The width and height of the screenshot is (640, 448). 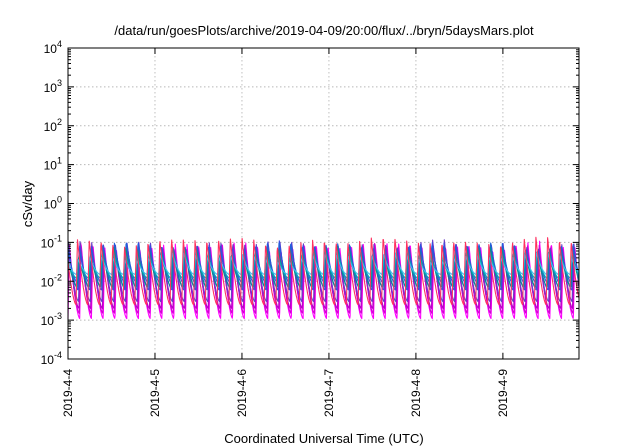 What do you see at coordinates (53, 203) in the screenshot?
I see `y-tick-label: 10⁰` at bounding box center [53, 203].